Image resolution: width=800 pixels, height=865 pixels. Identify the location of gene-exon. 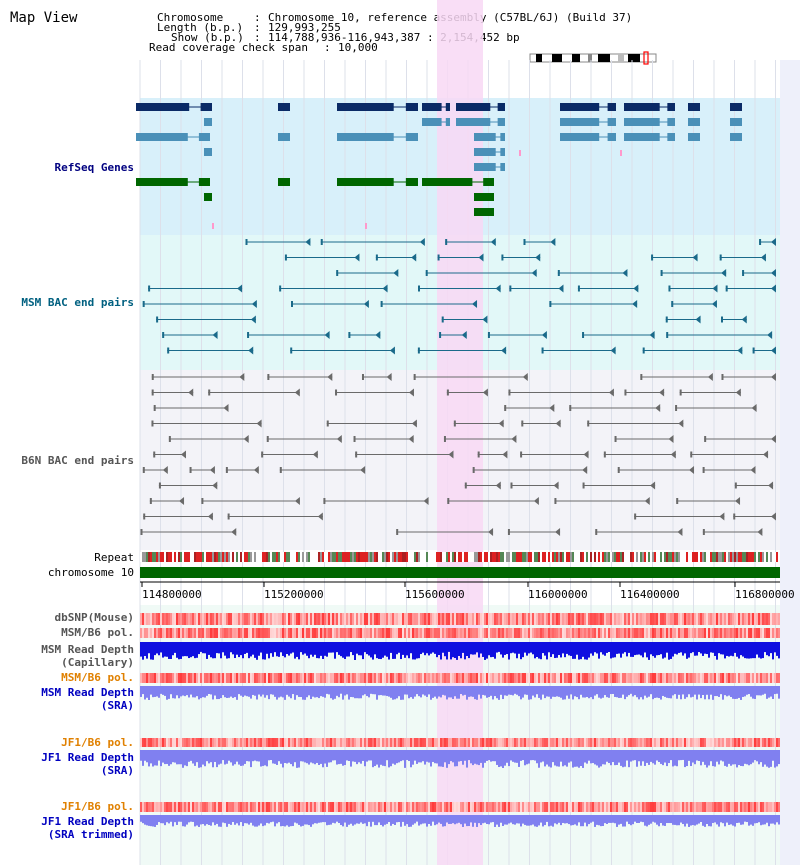
(208, 197).